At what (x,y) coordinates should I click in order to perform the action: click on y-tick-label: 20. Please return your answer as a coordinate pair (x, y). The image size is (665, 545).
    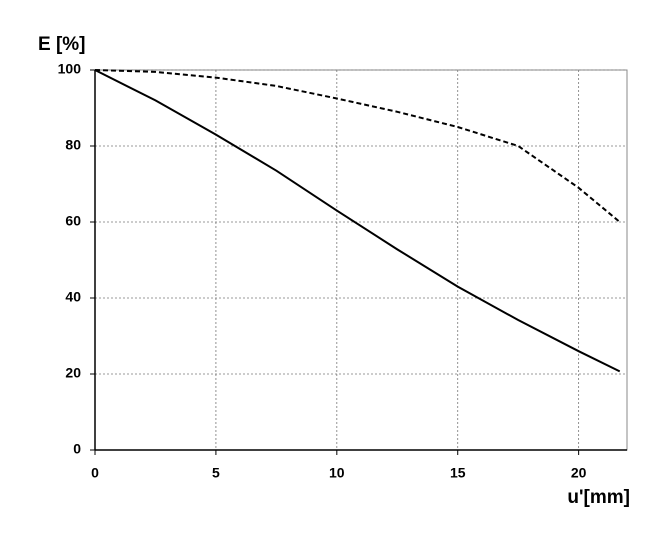
    Looking at the image, I should click on (73, 373).